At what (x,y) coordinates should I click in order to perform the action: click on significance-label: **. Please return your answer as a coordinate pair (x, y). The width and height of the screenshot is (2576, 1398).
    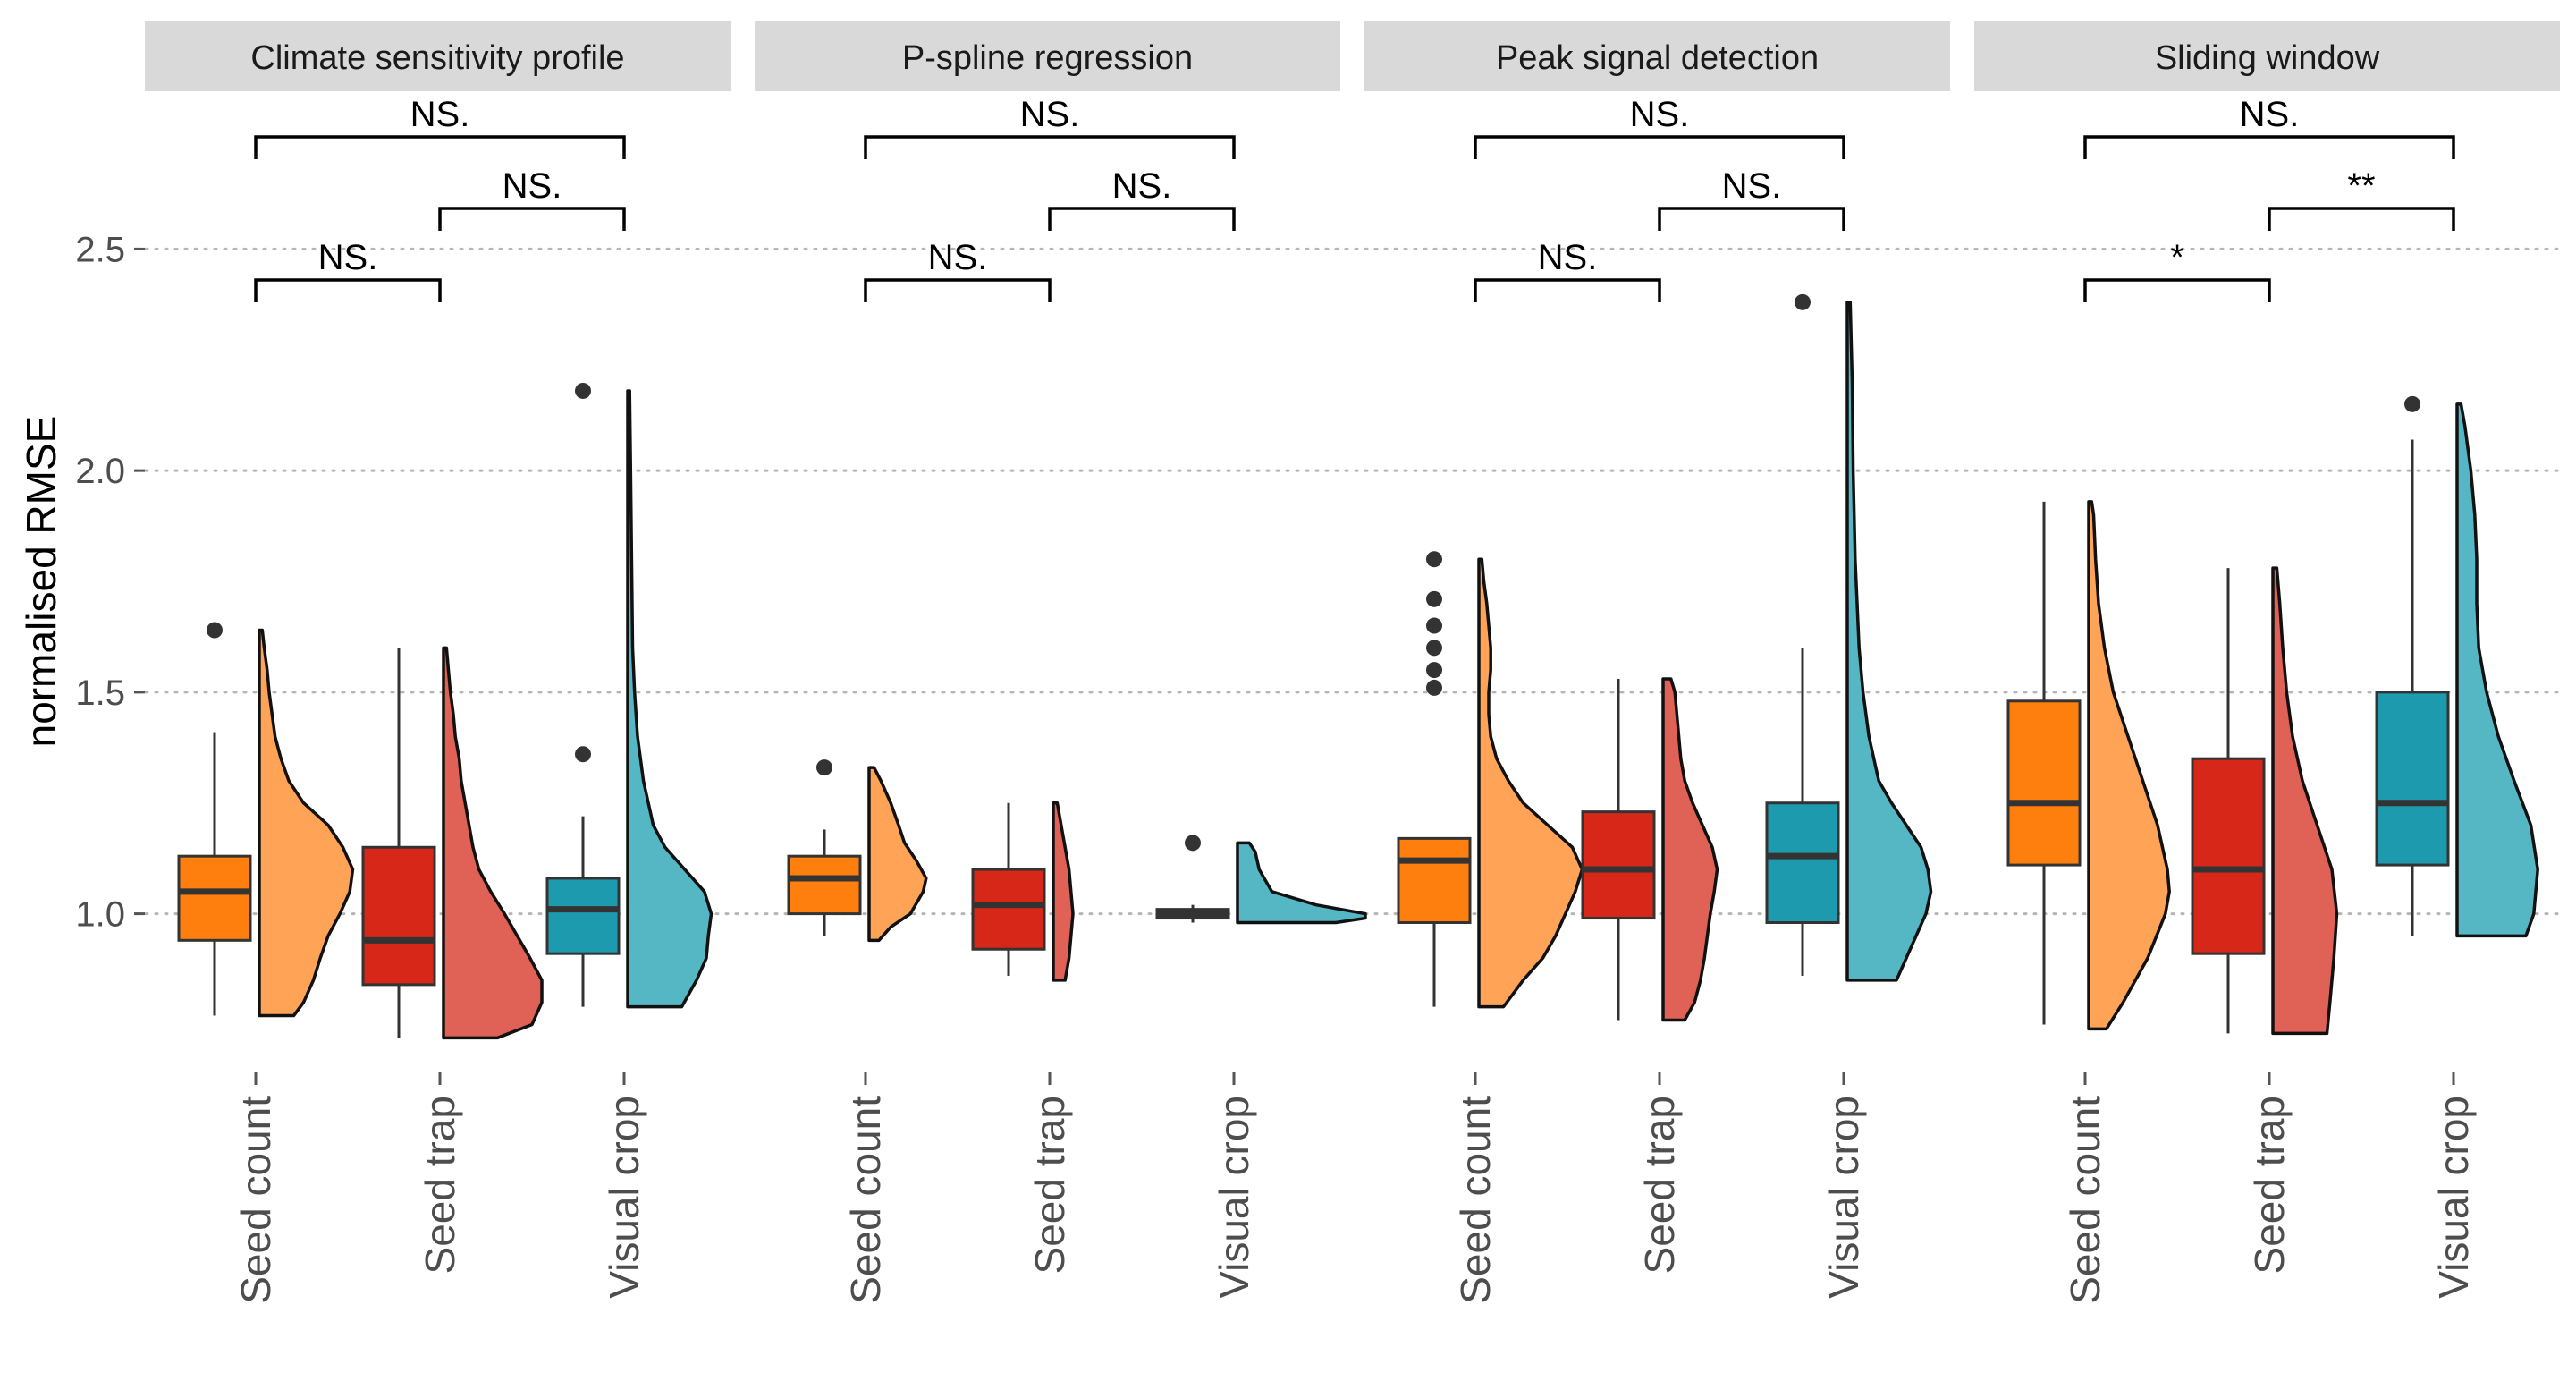
    Looking at the image, I should click on (2361, 186).